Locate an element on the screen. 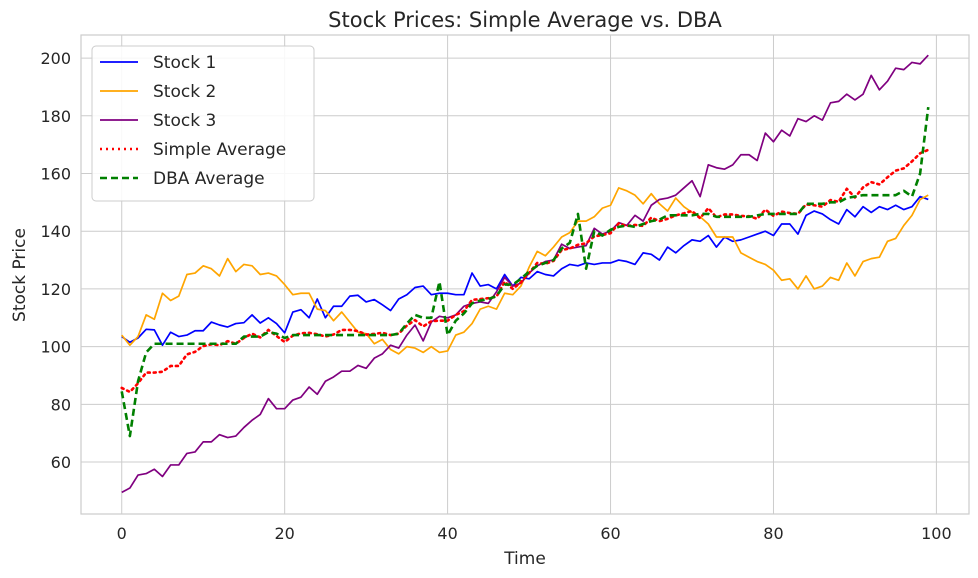  x-tick-label: 20 is located at coordinates (284, 533).